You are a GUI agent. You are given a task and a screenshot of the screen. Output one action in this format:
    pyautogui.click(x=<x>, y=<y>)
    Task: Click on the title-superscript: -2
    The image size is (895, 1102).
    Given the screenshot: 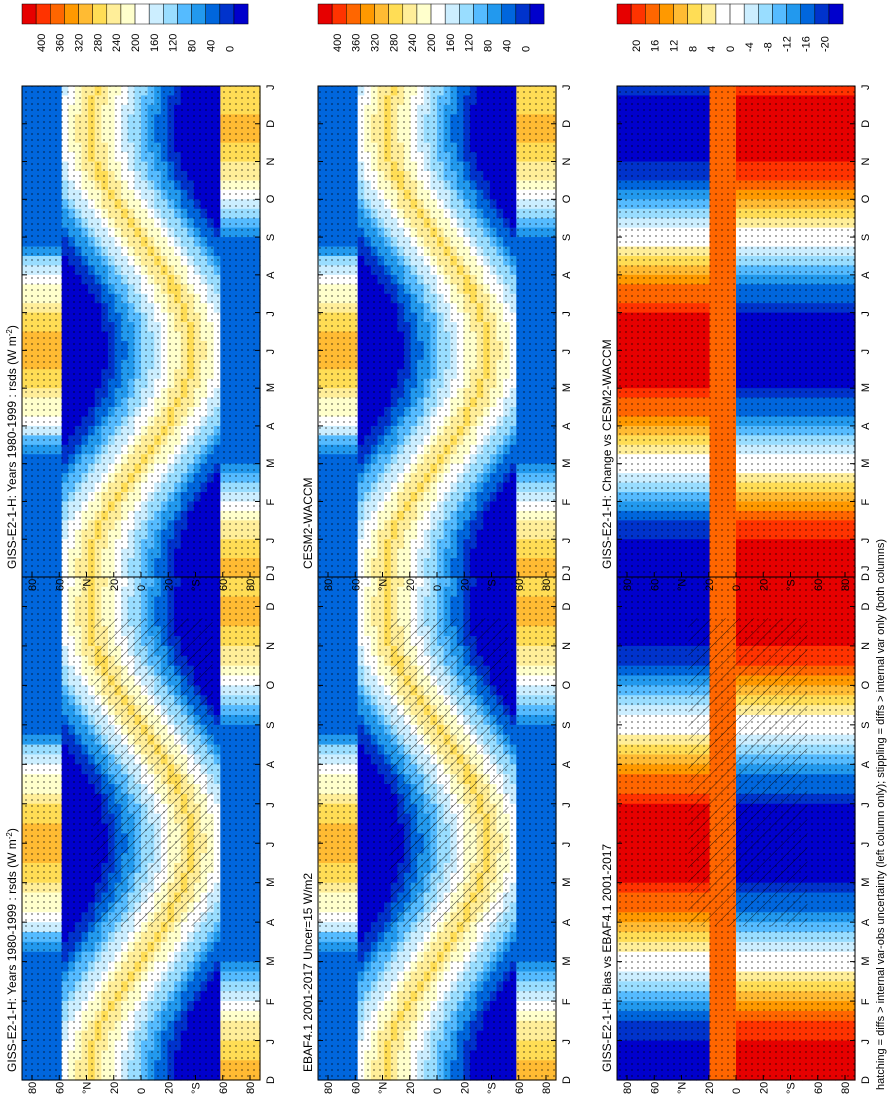 What is the action you would take?
    pyautogui.click(x=9, y=836)
    